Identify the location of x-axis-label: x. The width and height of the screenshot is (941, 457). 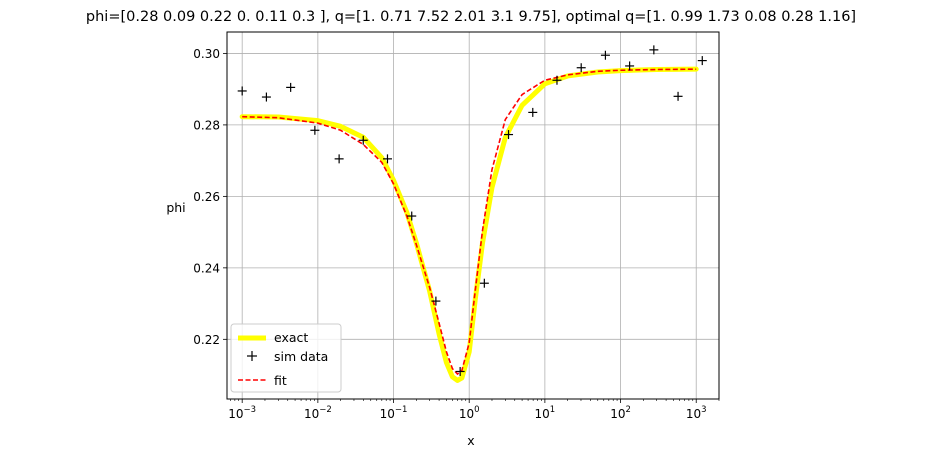
(470, 440).